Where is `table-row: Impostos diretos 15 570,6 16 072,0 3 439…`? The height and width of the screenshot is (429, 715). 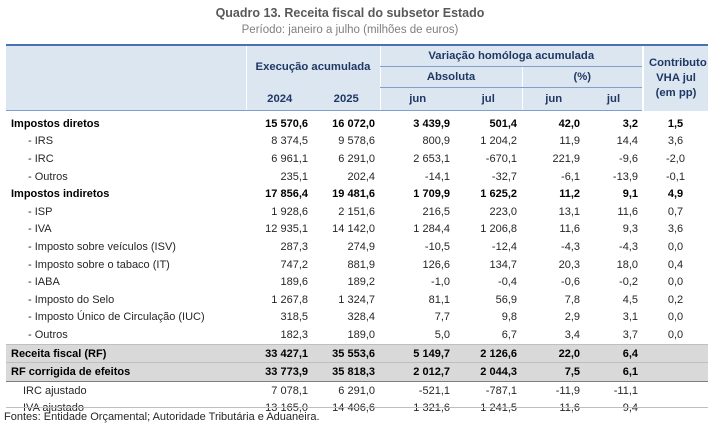 table-row: Impostos diretos 15 570,6 16 072,0 3 439… is located at coordinates (357, 122).